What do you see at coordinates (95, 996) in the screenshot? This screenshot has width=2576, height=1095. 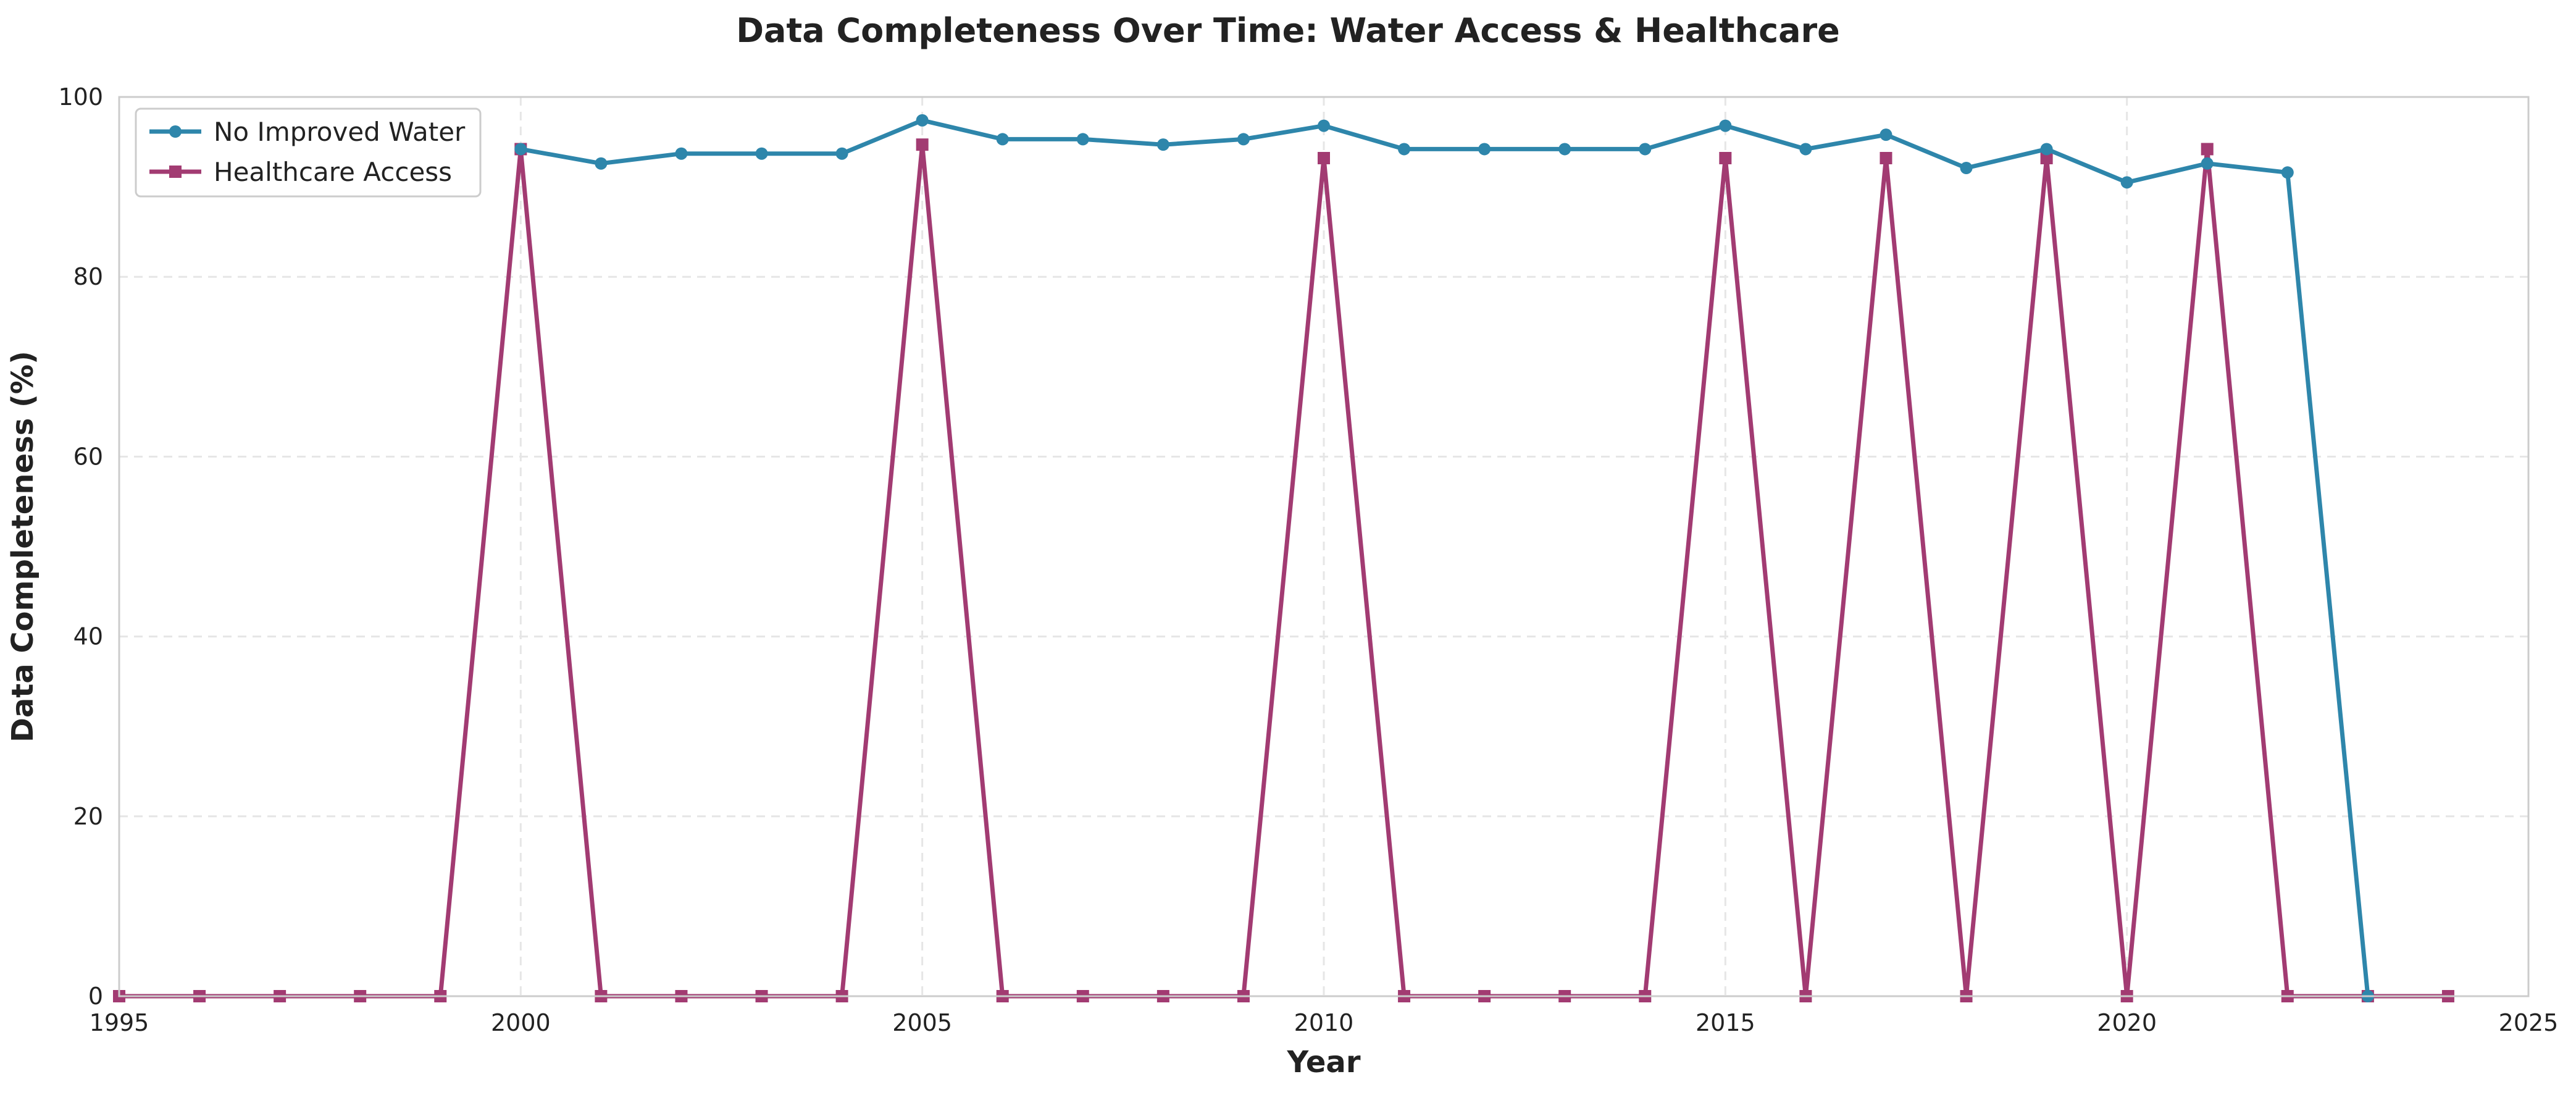 I see `y-tick-label: 0` at bounding box center [95, 996].